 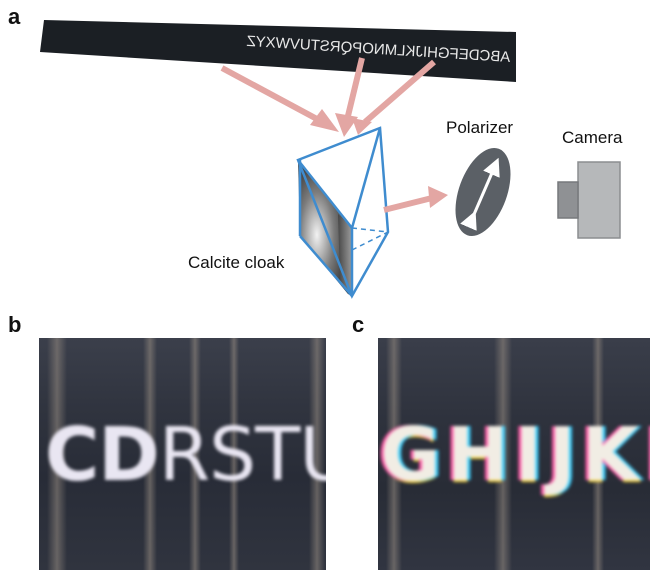 I want to click on panel-label-c: c, so click(x=358, y=324).